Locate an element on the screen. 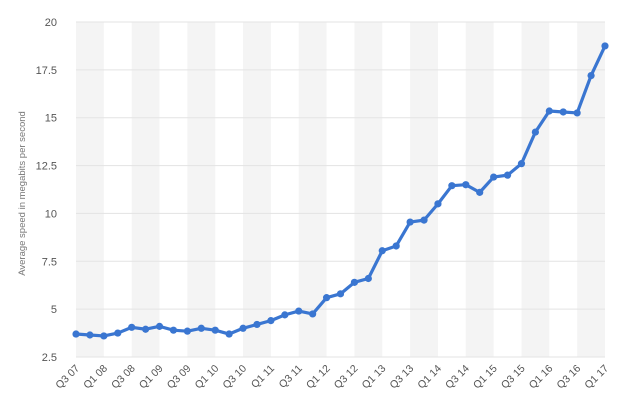 Image resolution: width=620 pixels, height=404 pixels. x-tick-label: Q1 12 is located at coordinates (318, 377).